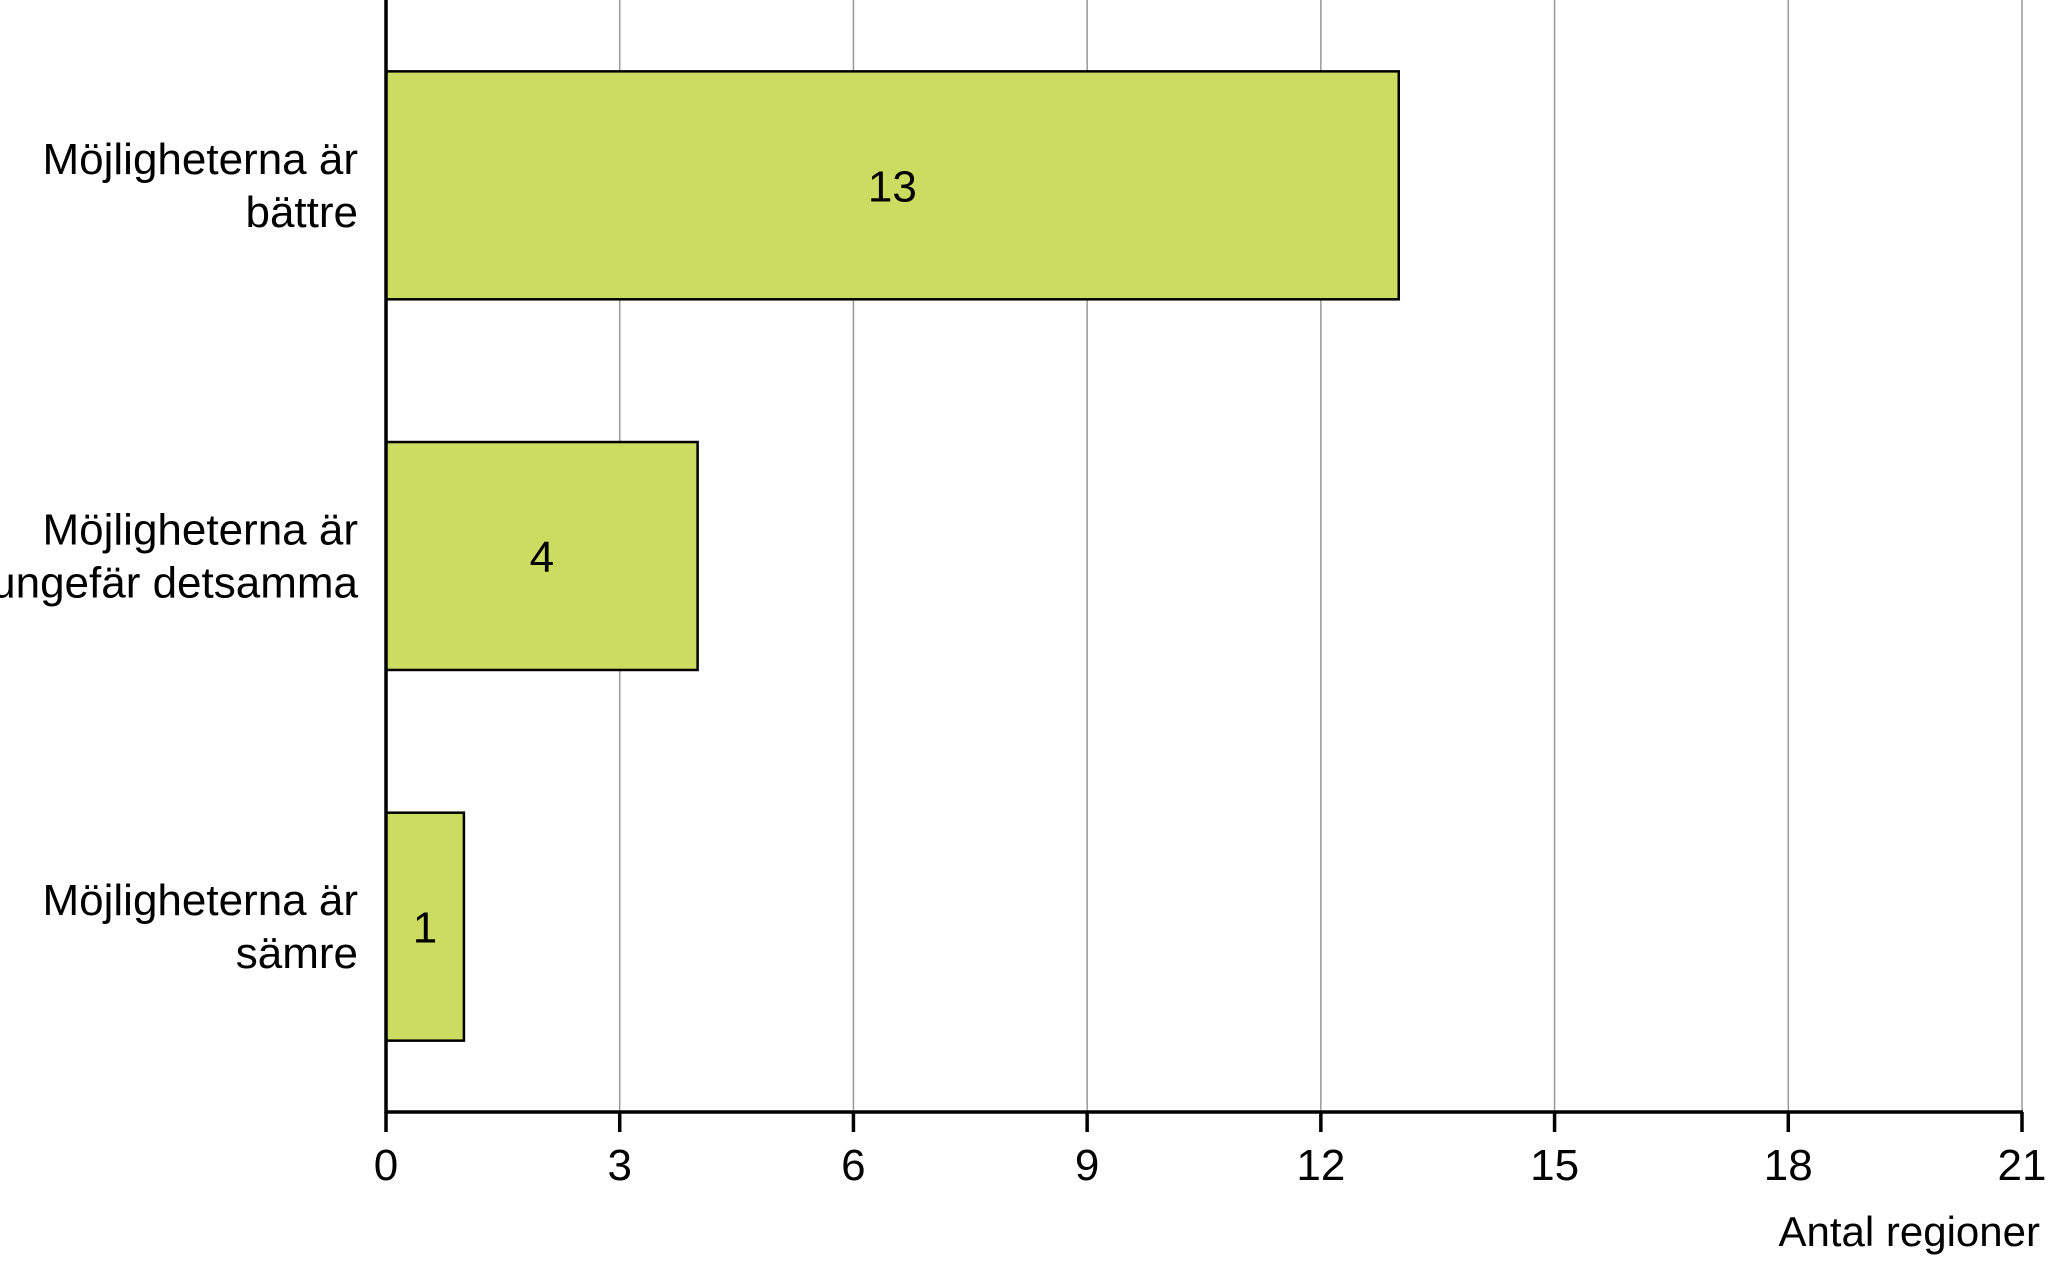 The height and width of the screenshot is (1261, 2048). What do you see at coordinates (619, 1165) in the screenshot?
I see `x-tick-label-3: 3` at bounding box center [619, 1165].